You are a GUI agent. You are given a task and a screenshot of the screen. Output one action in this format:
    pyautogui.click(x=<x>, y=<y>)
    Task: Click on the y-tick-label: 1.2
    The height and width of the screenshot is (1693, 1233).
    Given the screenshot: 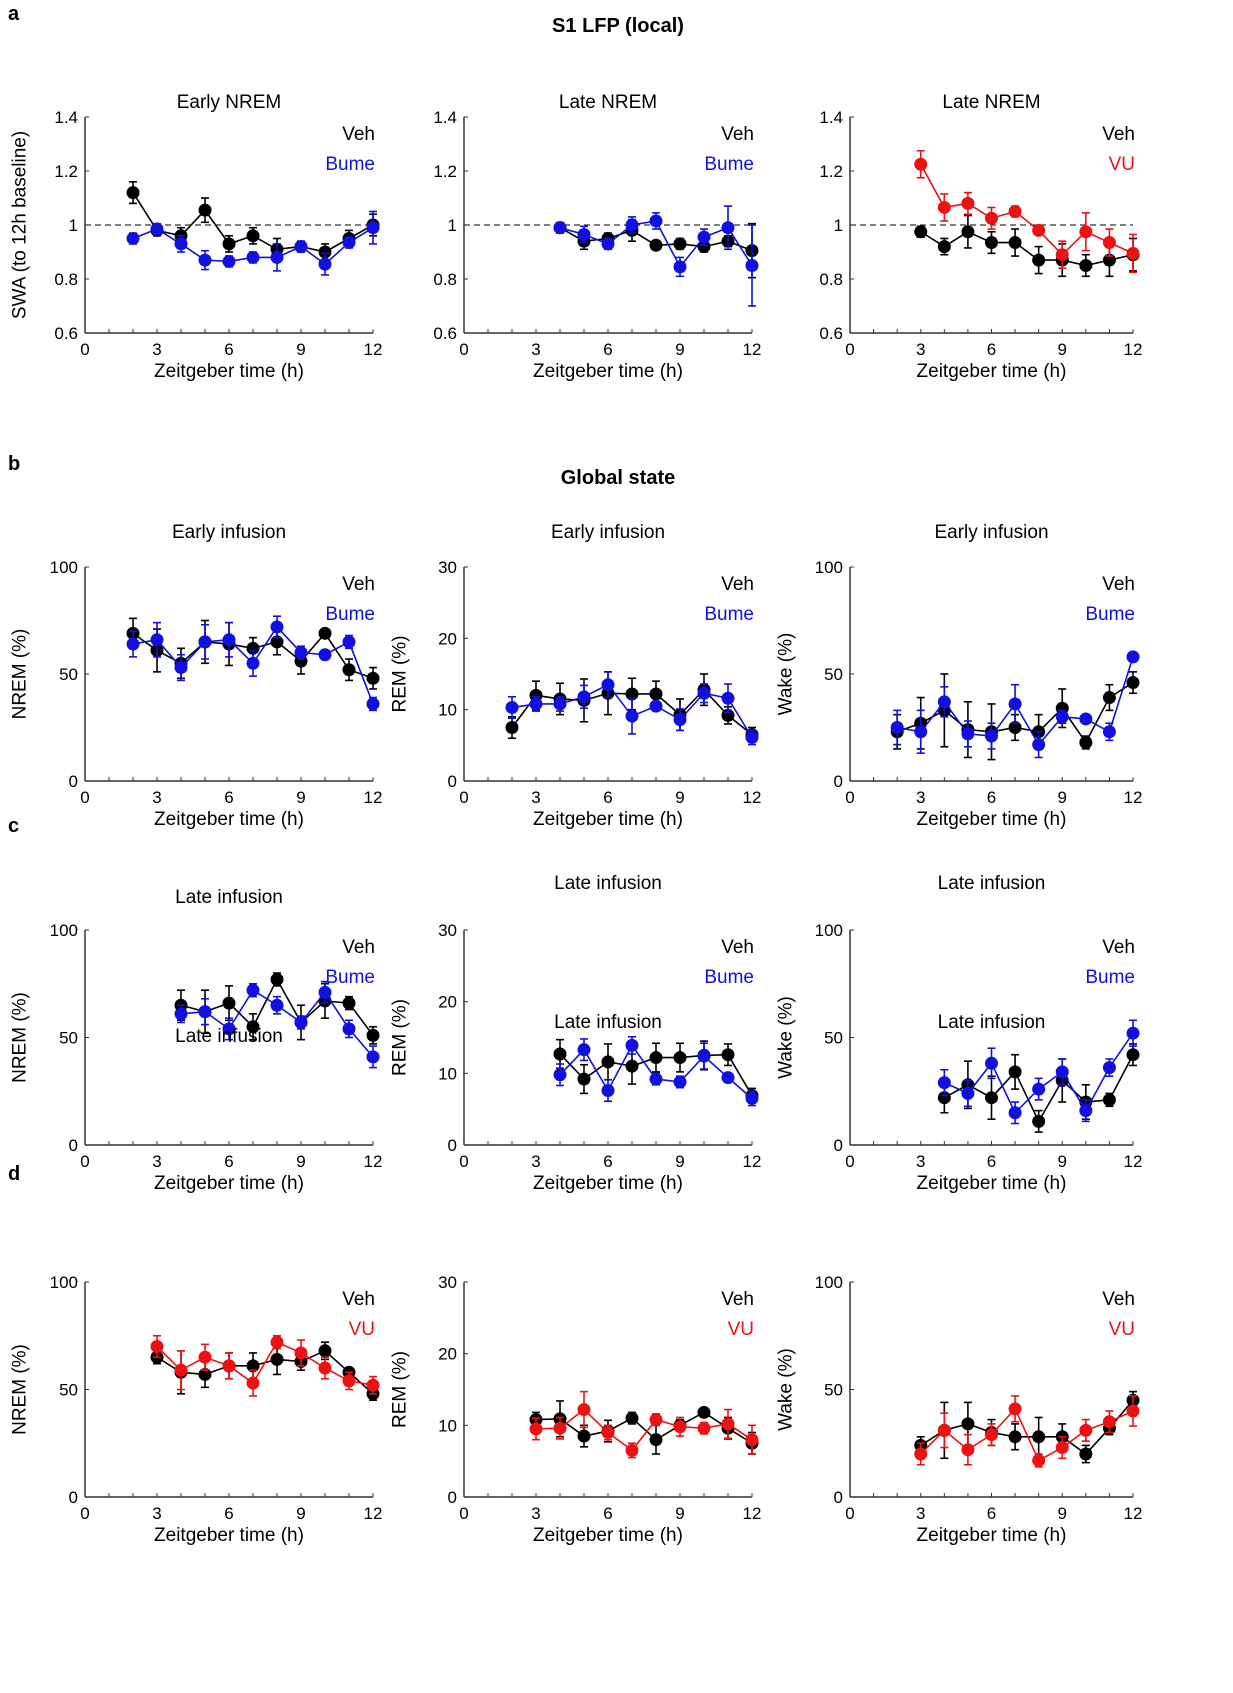 What is the action you would take?
    pyautogui.click(x=831, y=171)
    